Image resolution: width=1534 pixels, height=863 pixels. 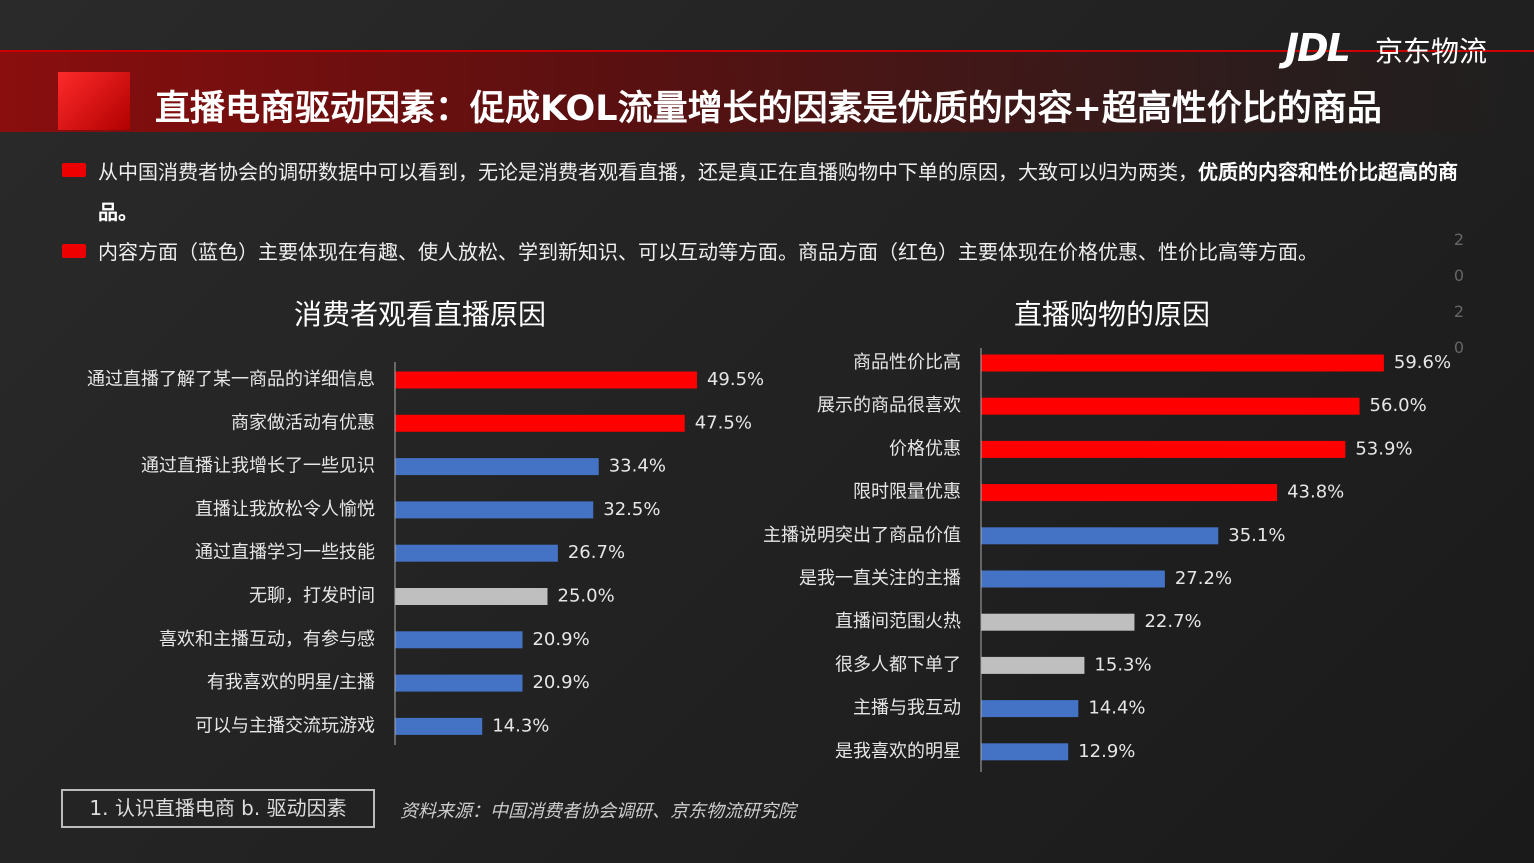 I want to click on logo-mark: JDL, so click(x=1318, y=48).